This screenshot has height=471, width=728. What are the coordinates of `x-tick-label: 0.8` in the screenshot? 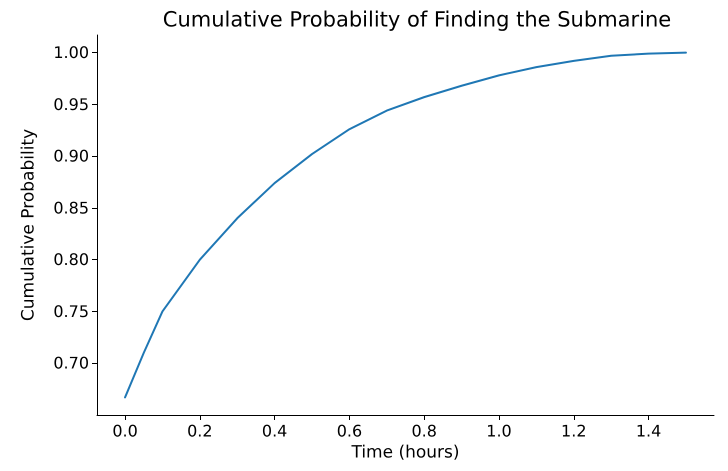 It's located at (424, 431).